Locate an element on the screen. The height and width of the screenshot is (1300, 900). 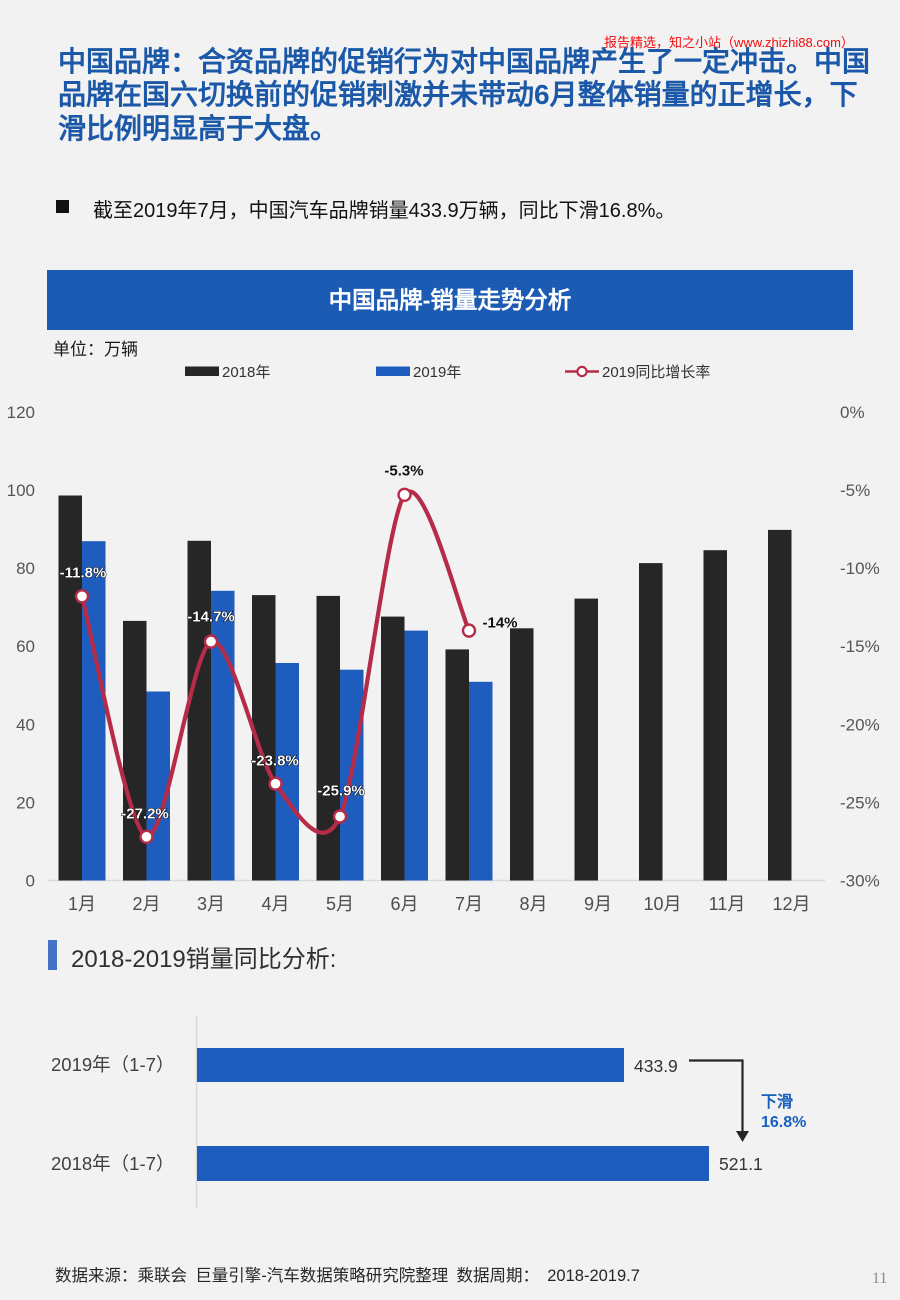
svg-text: 120 is located at coordinates (21, 412).